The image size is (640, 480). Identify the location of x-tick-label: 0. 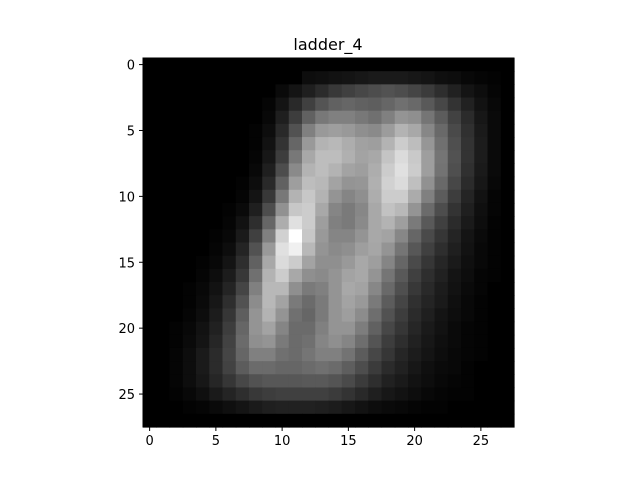
(149, 441).